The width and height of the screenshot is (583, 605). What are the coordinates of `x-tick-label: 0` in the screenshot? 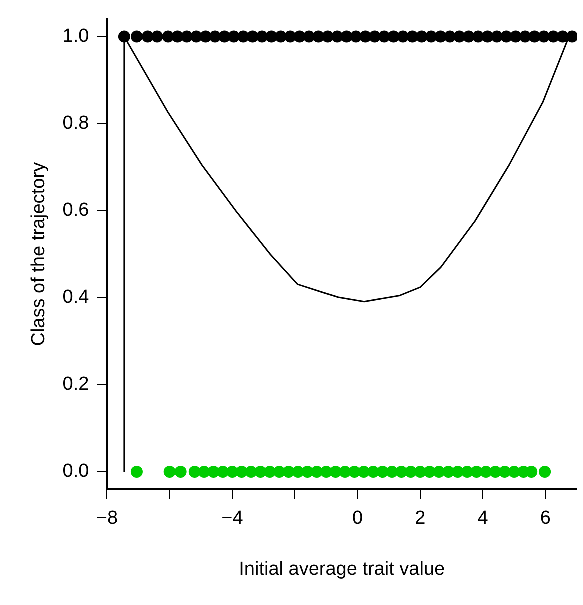 It's located at (358, 519).